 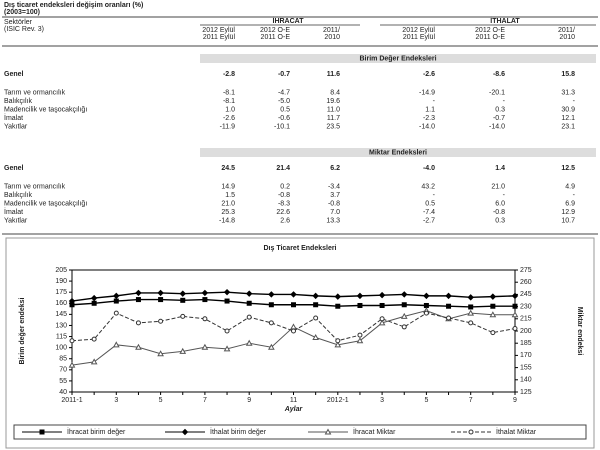 I want to click on cell: 11.0, so click(x=333, y=109).